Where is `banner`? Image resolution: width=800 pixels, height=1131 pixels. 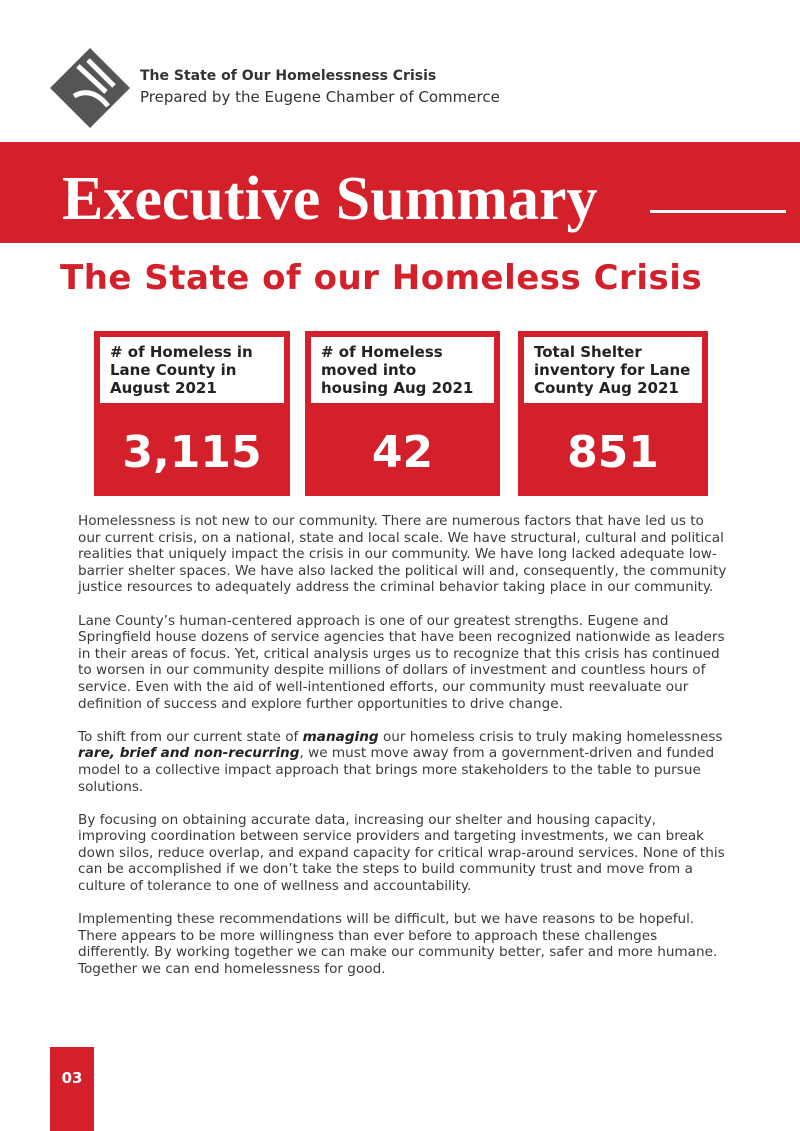
banner is located at coordinates (400, 192).